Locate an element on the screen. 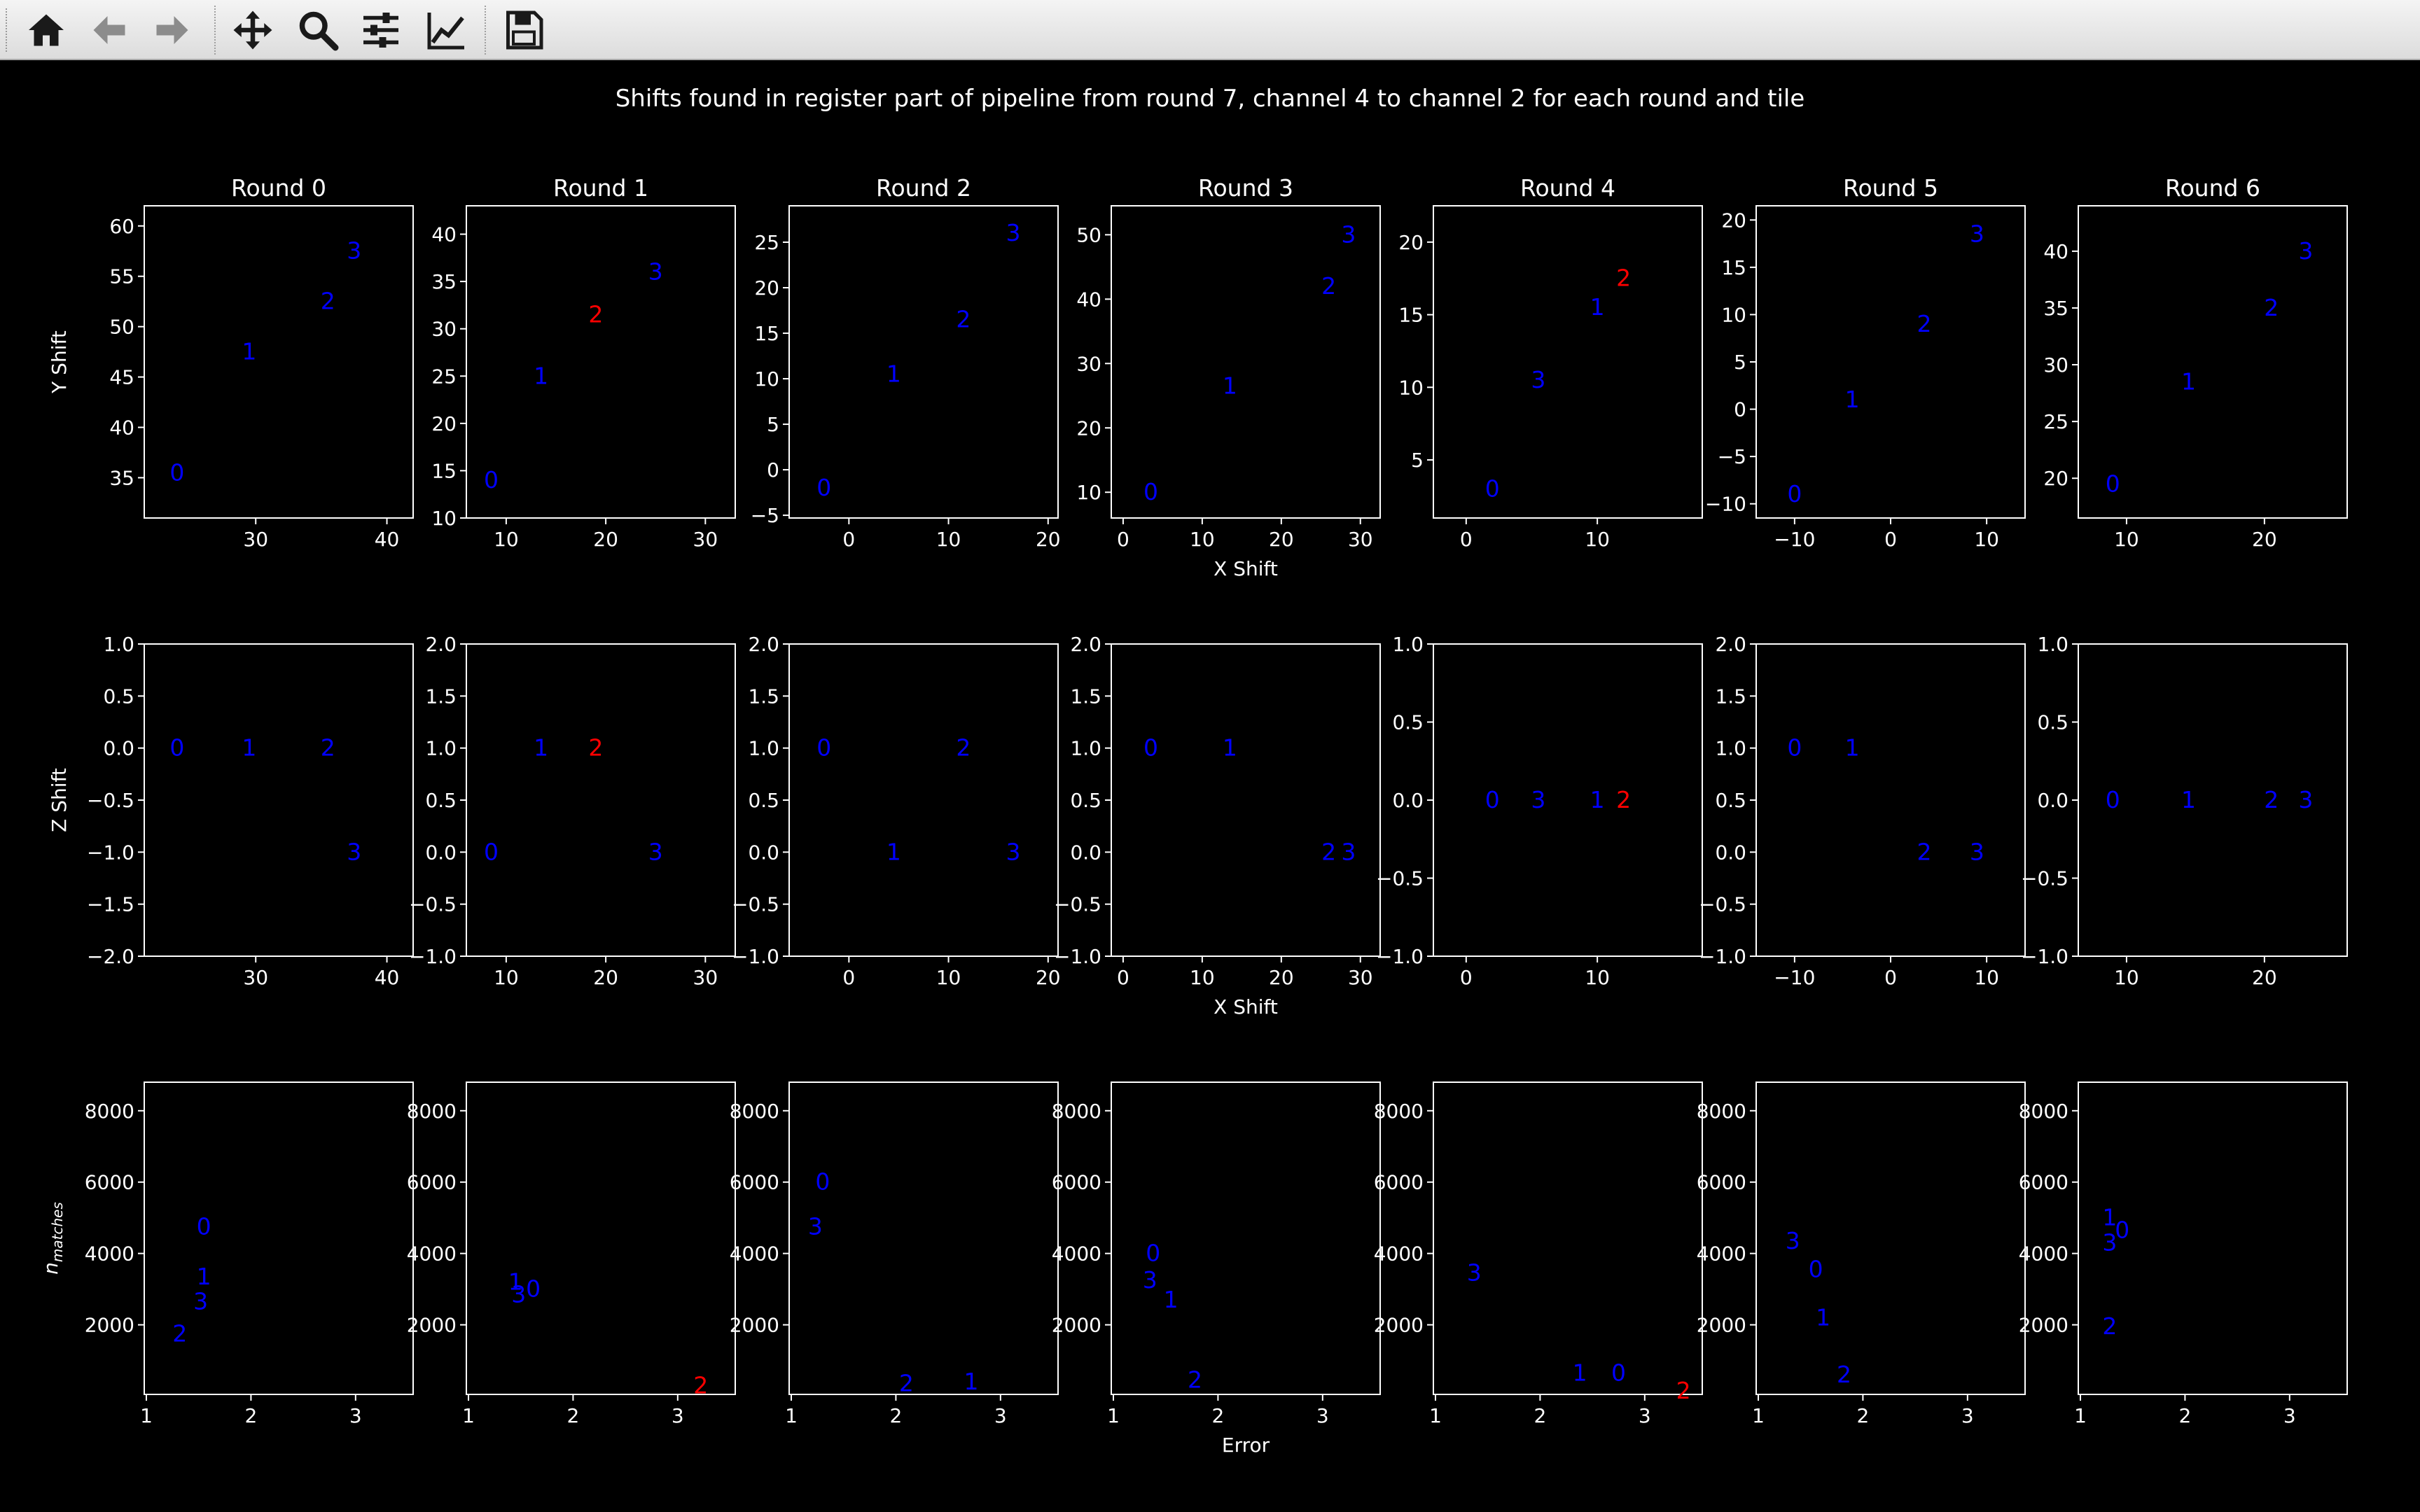 The image size is (2420, 1512). round-2-zx-xtick-label: 20 is located at coordinates (1048, 977).